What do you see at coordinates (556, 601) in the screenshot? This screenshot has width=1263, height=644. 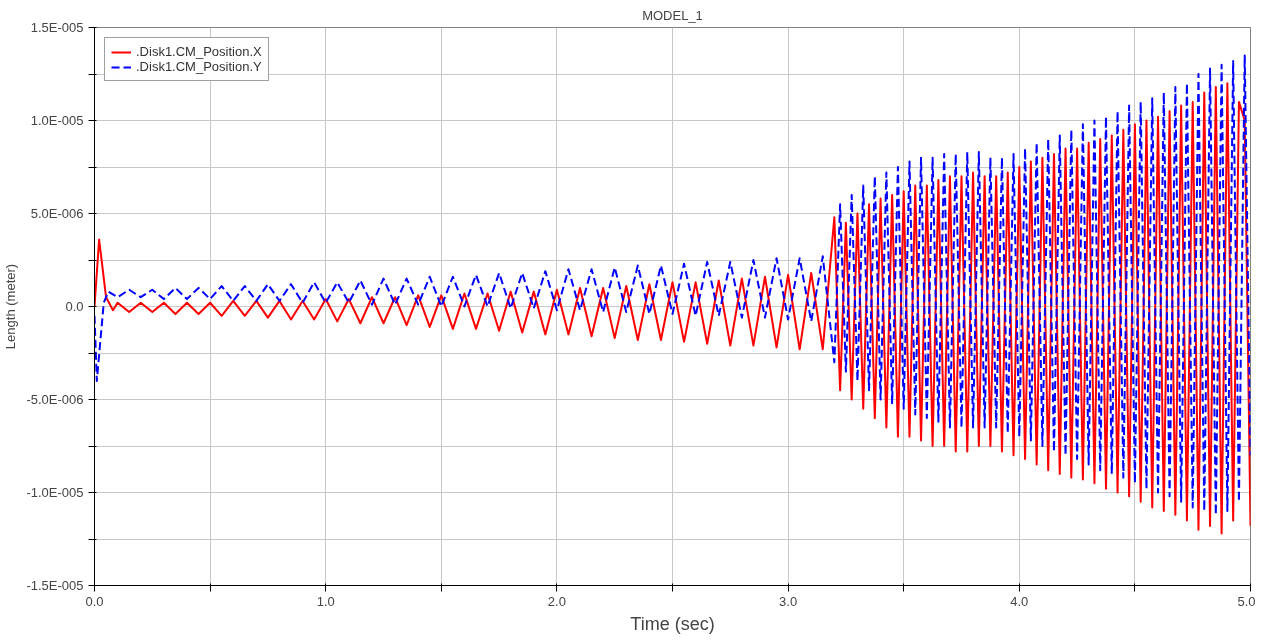 I see `x-tick-label: 2.0` at bounding box center [556, 601].